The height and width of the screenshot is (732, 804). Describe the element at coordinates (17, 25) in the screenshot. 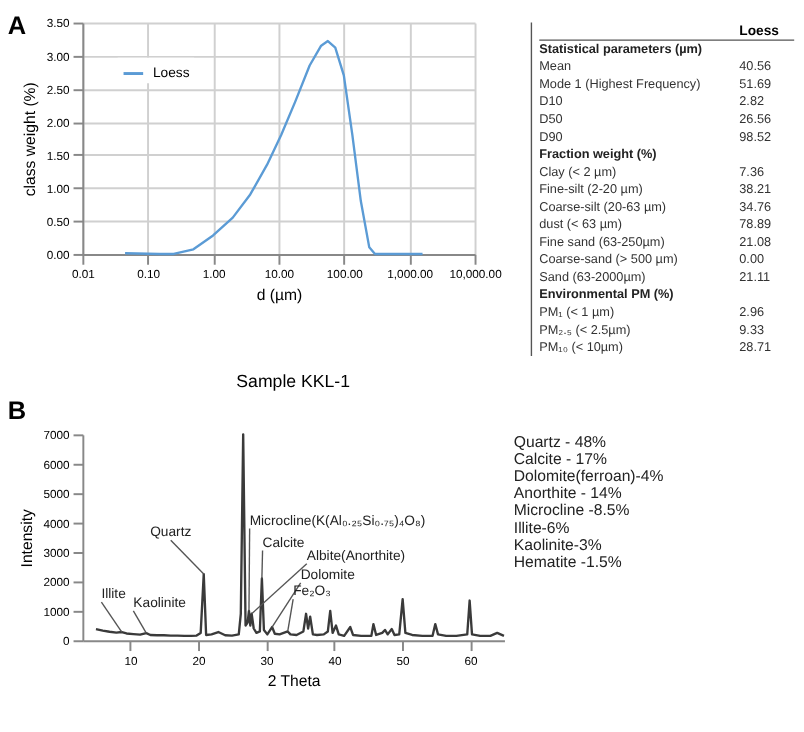

I see `text: A` at that location.